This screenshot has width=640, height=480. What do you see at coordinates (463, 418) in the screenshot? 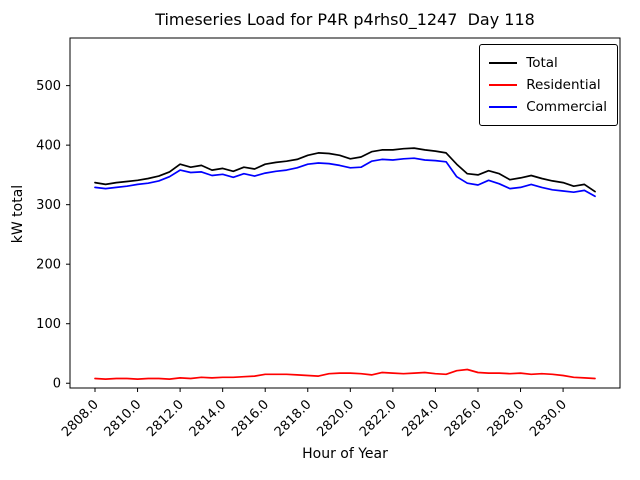
I see `x-tick-label: 2826.0` at bounding box center [463, 418].